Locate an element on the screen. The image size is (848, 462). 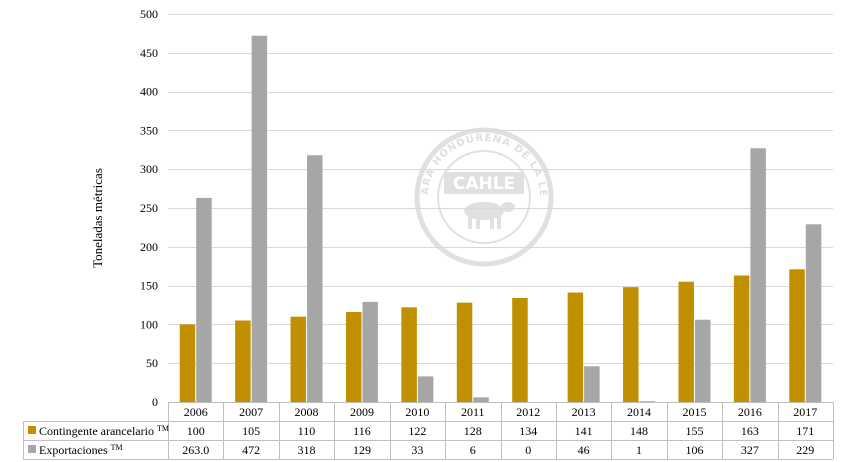
x-tick-label: 2013 is located at coordinates (584, 412).